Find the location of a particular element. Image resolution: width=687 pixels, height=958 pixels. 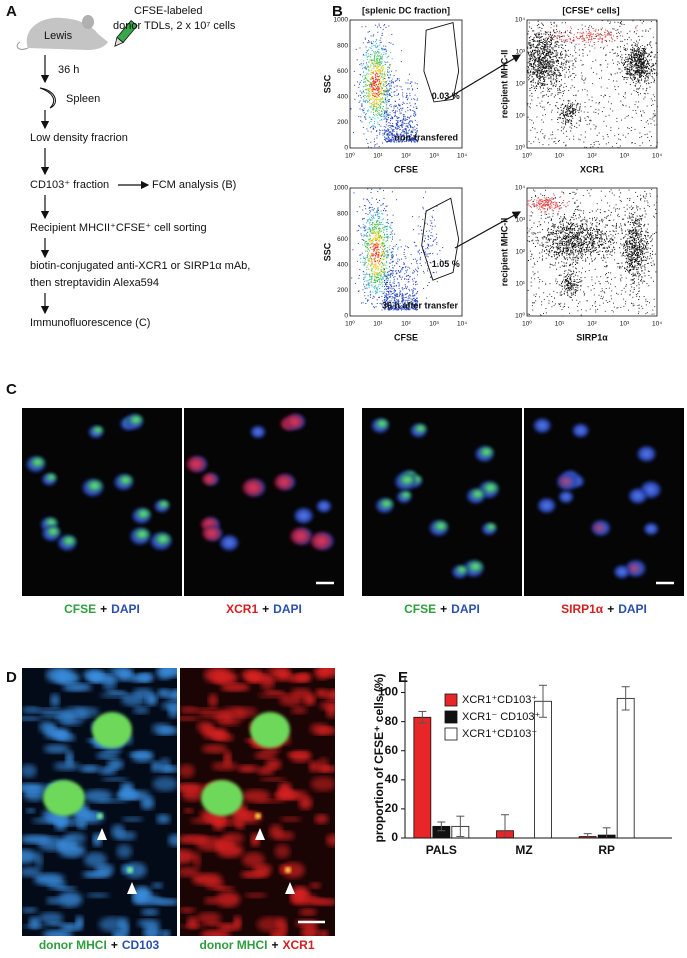

x-tick-label: 10⁰ is located at coordinates (350, 156).